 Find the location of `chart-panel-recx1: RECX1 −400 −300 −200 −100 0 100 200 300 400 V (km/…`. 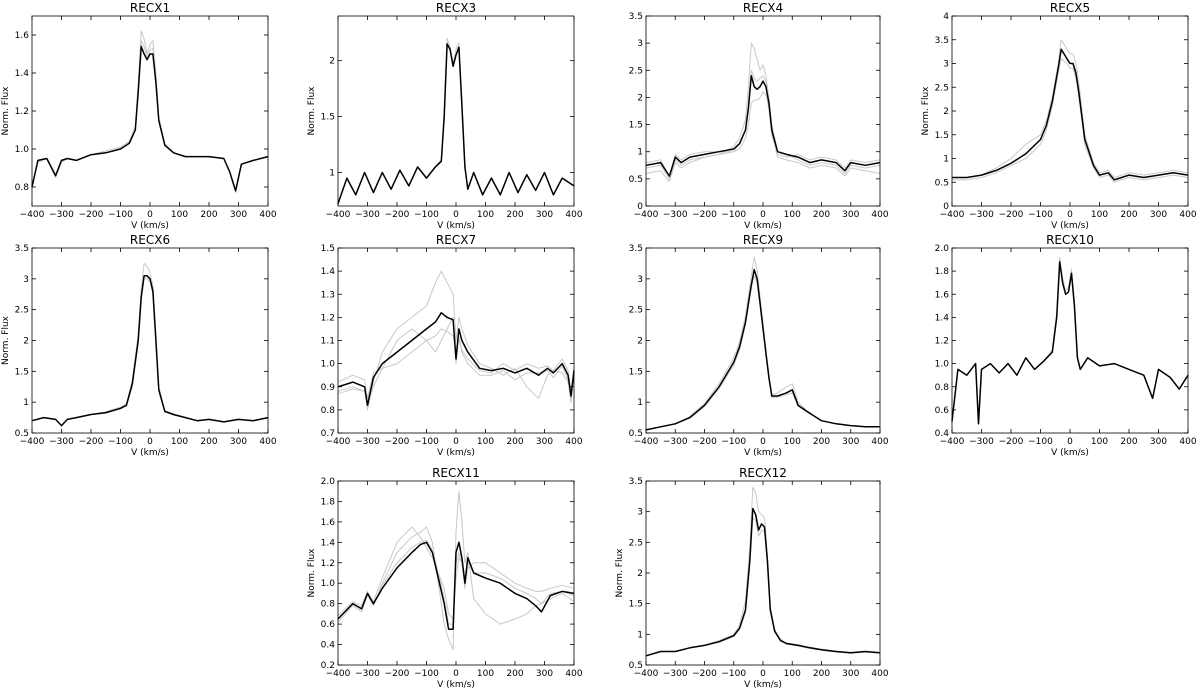

chart-panel-recx1: RECX1 −400 −300 −200 −100 0 100 200 300 400 V (km/… is located at coordinates (139, 116).